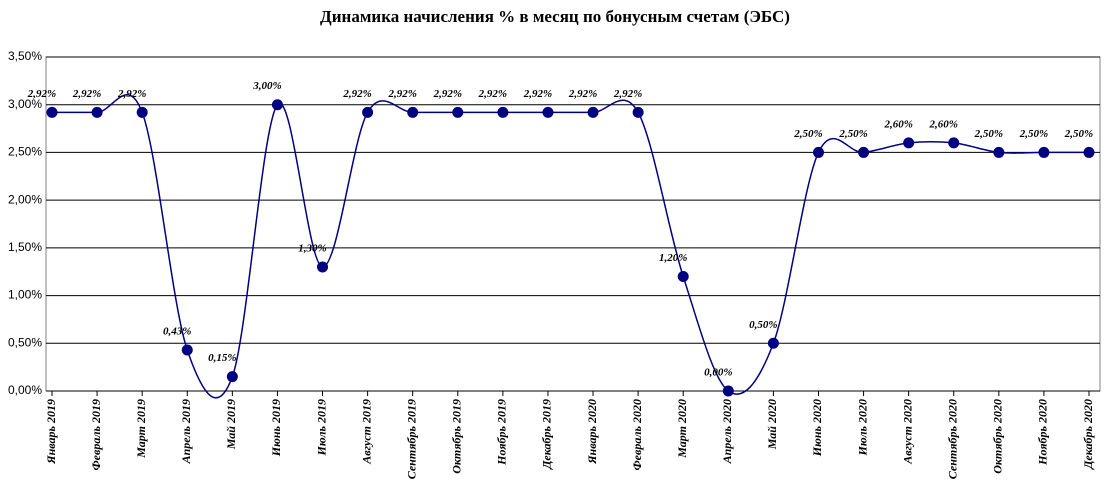  I want to click on value-label: 0,43%, so click(177, 331).